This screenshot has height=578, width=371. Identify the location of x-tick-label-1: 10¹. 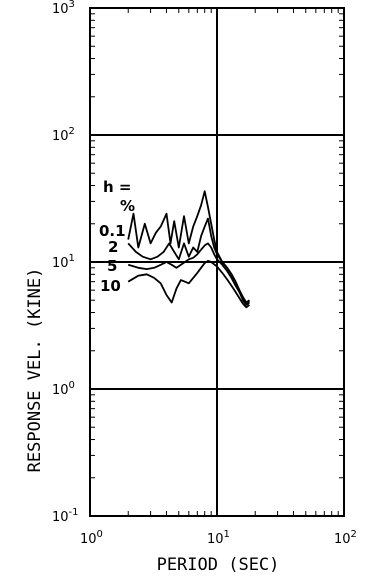
(218, 538).